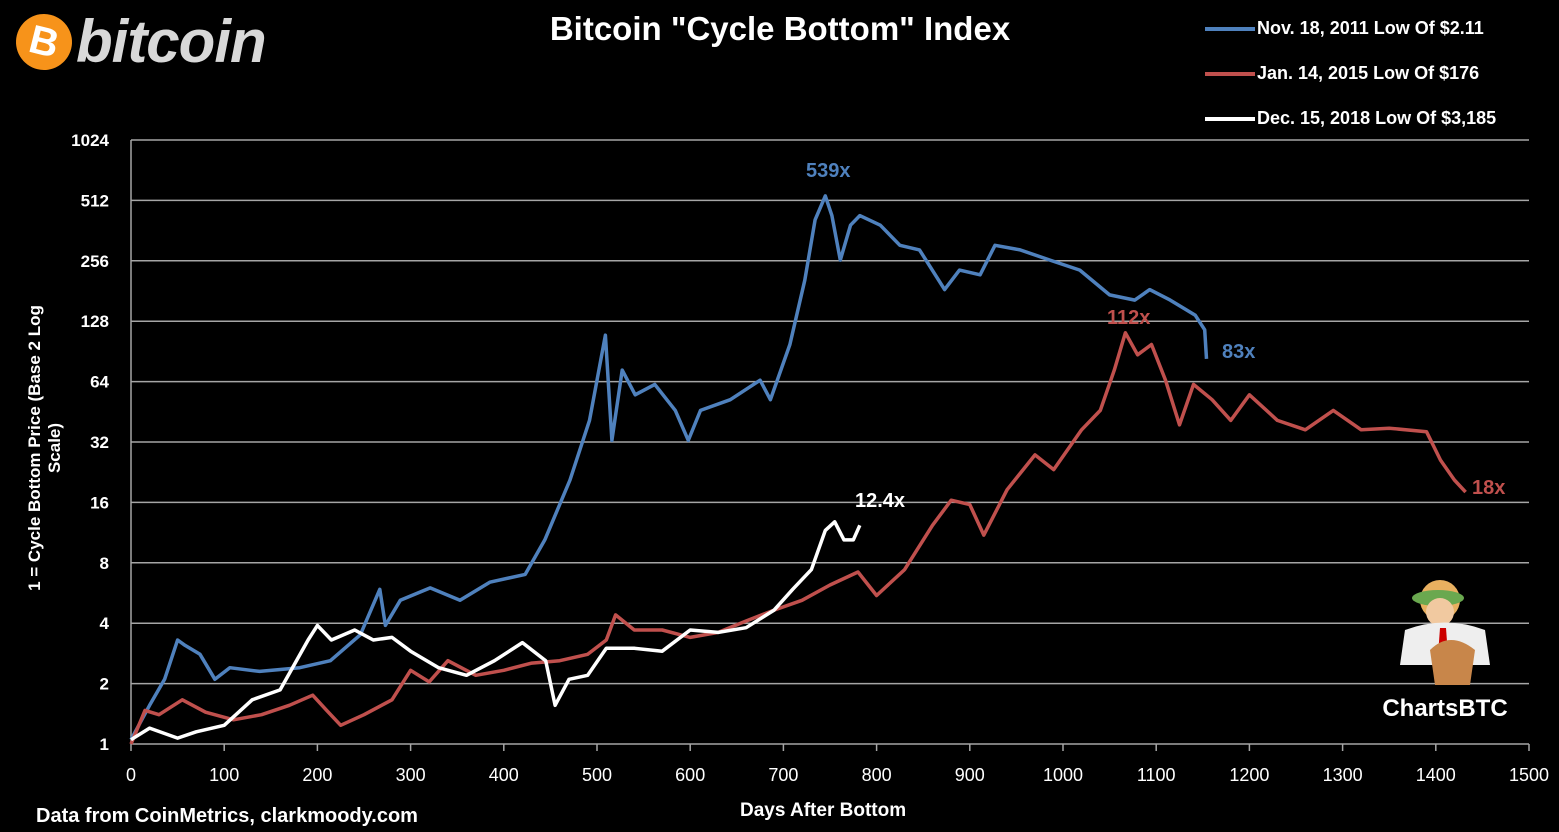  I want to click on legend-item-2015: Jan. 14, 2015 Low Of $176, so click(1350, 73).